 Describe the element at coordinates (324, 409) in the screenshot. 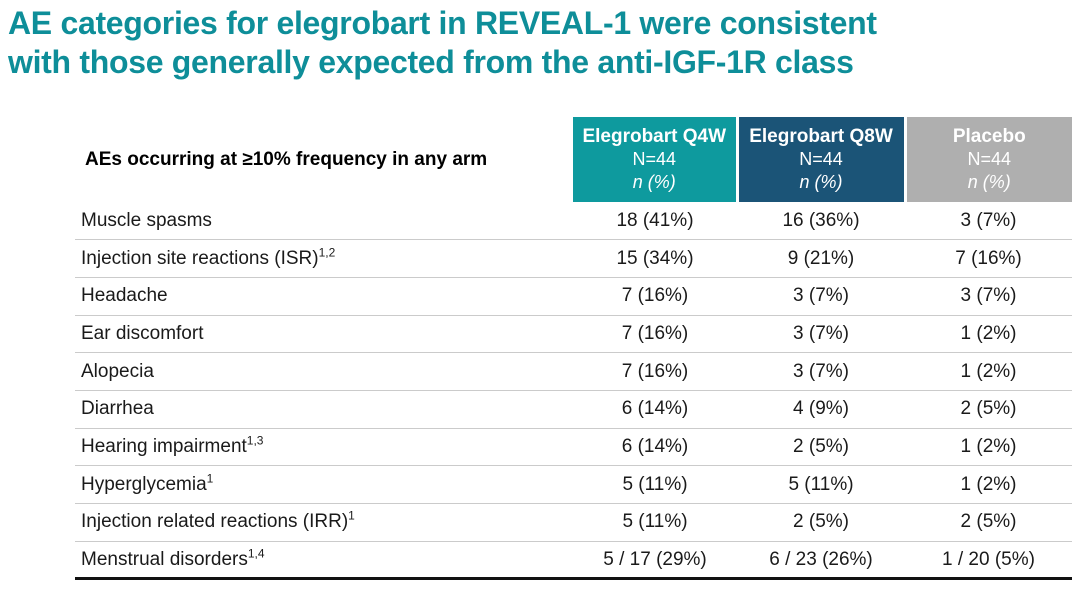

I see `ae-label-cell: Diarrhea` at that location.